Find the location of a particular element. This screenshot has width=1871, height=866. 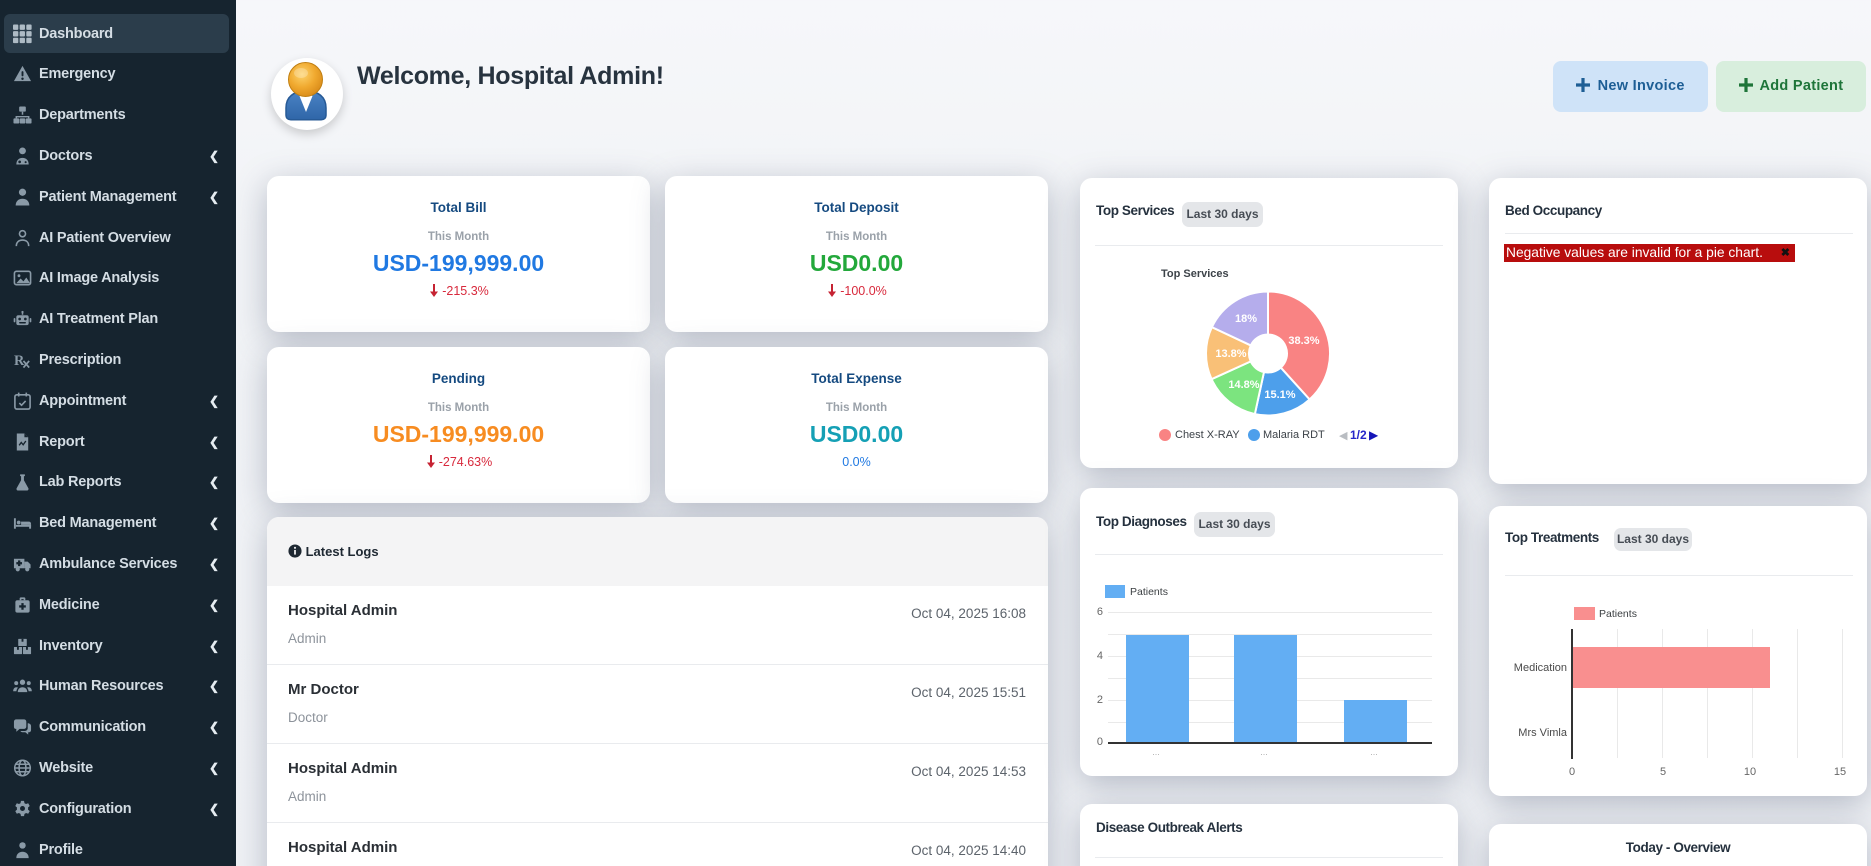

svg-text: 38.3% is located at coordinates (1303, 341).